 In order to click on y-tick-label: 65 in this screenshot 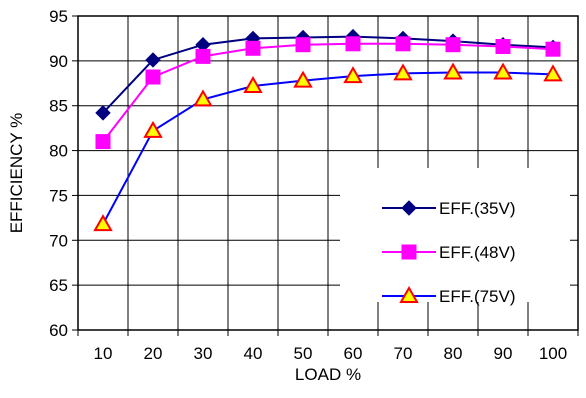, I will do `click(58, 285)`.